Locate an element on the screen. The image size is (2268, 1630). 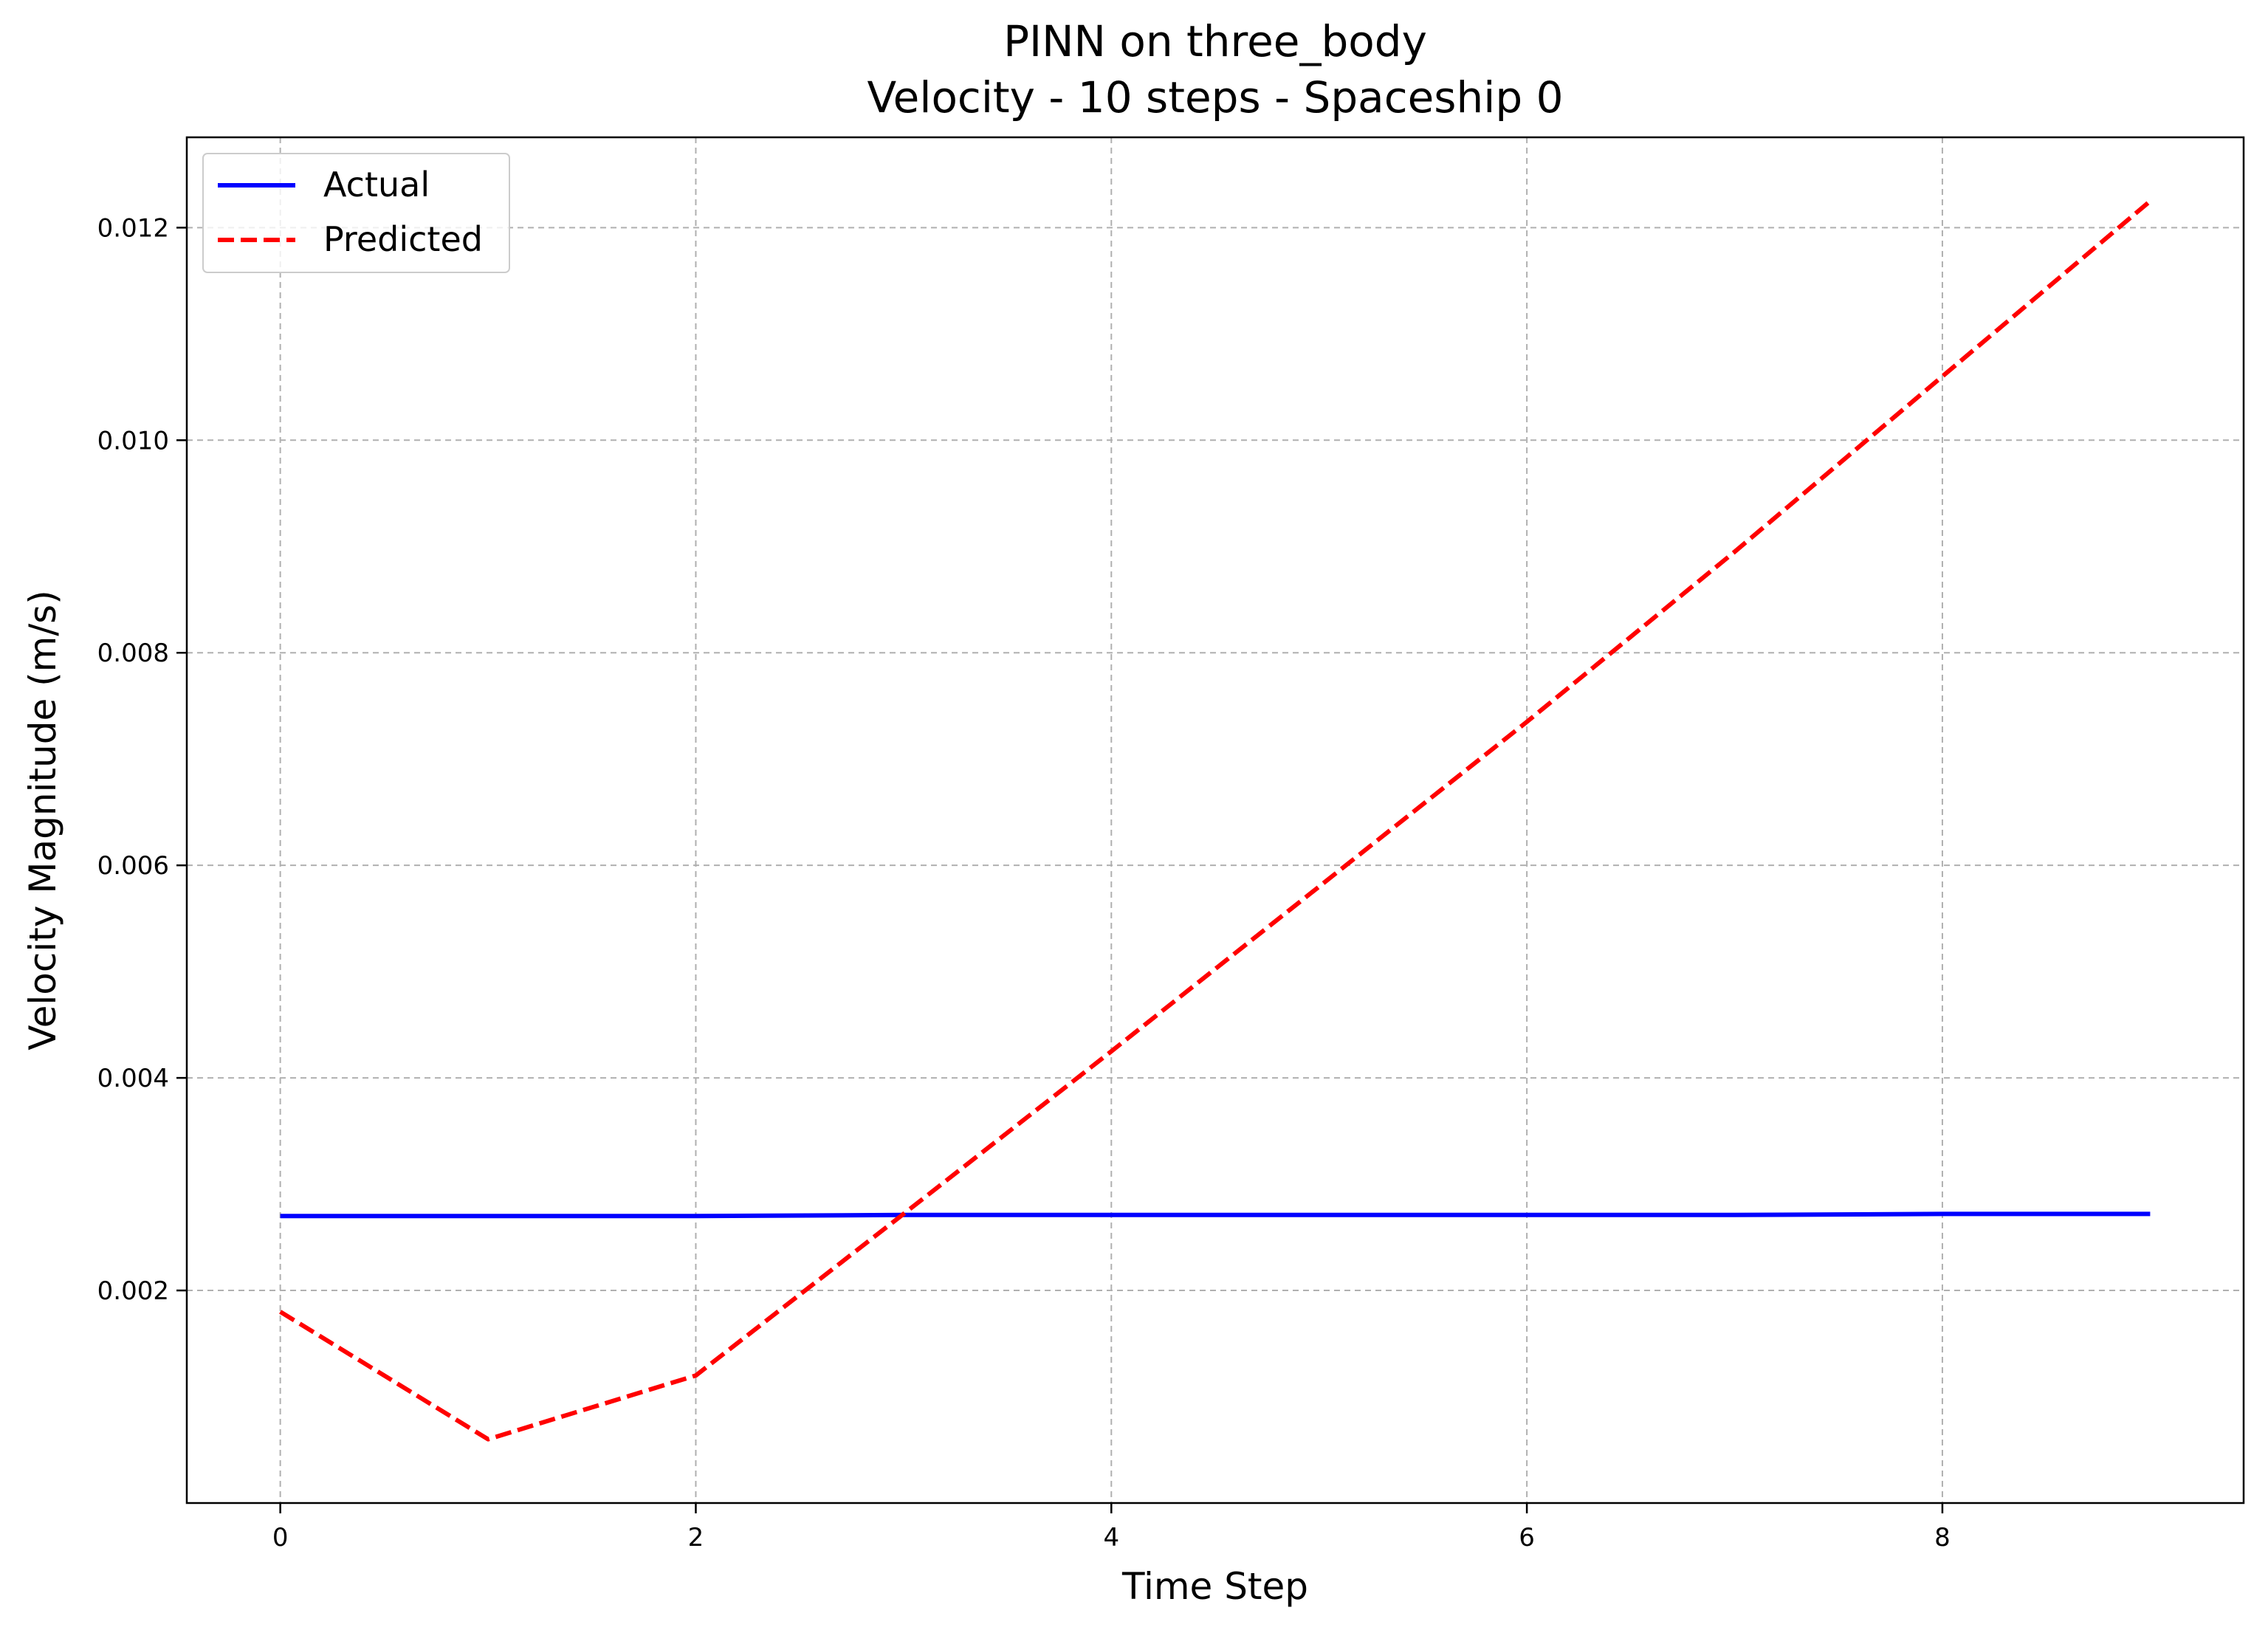
y-tick-label: 0.008 is located at coordinates (133, 653).